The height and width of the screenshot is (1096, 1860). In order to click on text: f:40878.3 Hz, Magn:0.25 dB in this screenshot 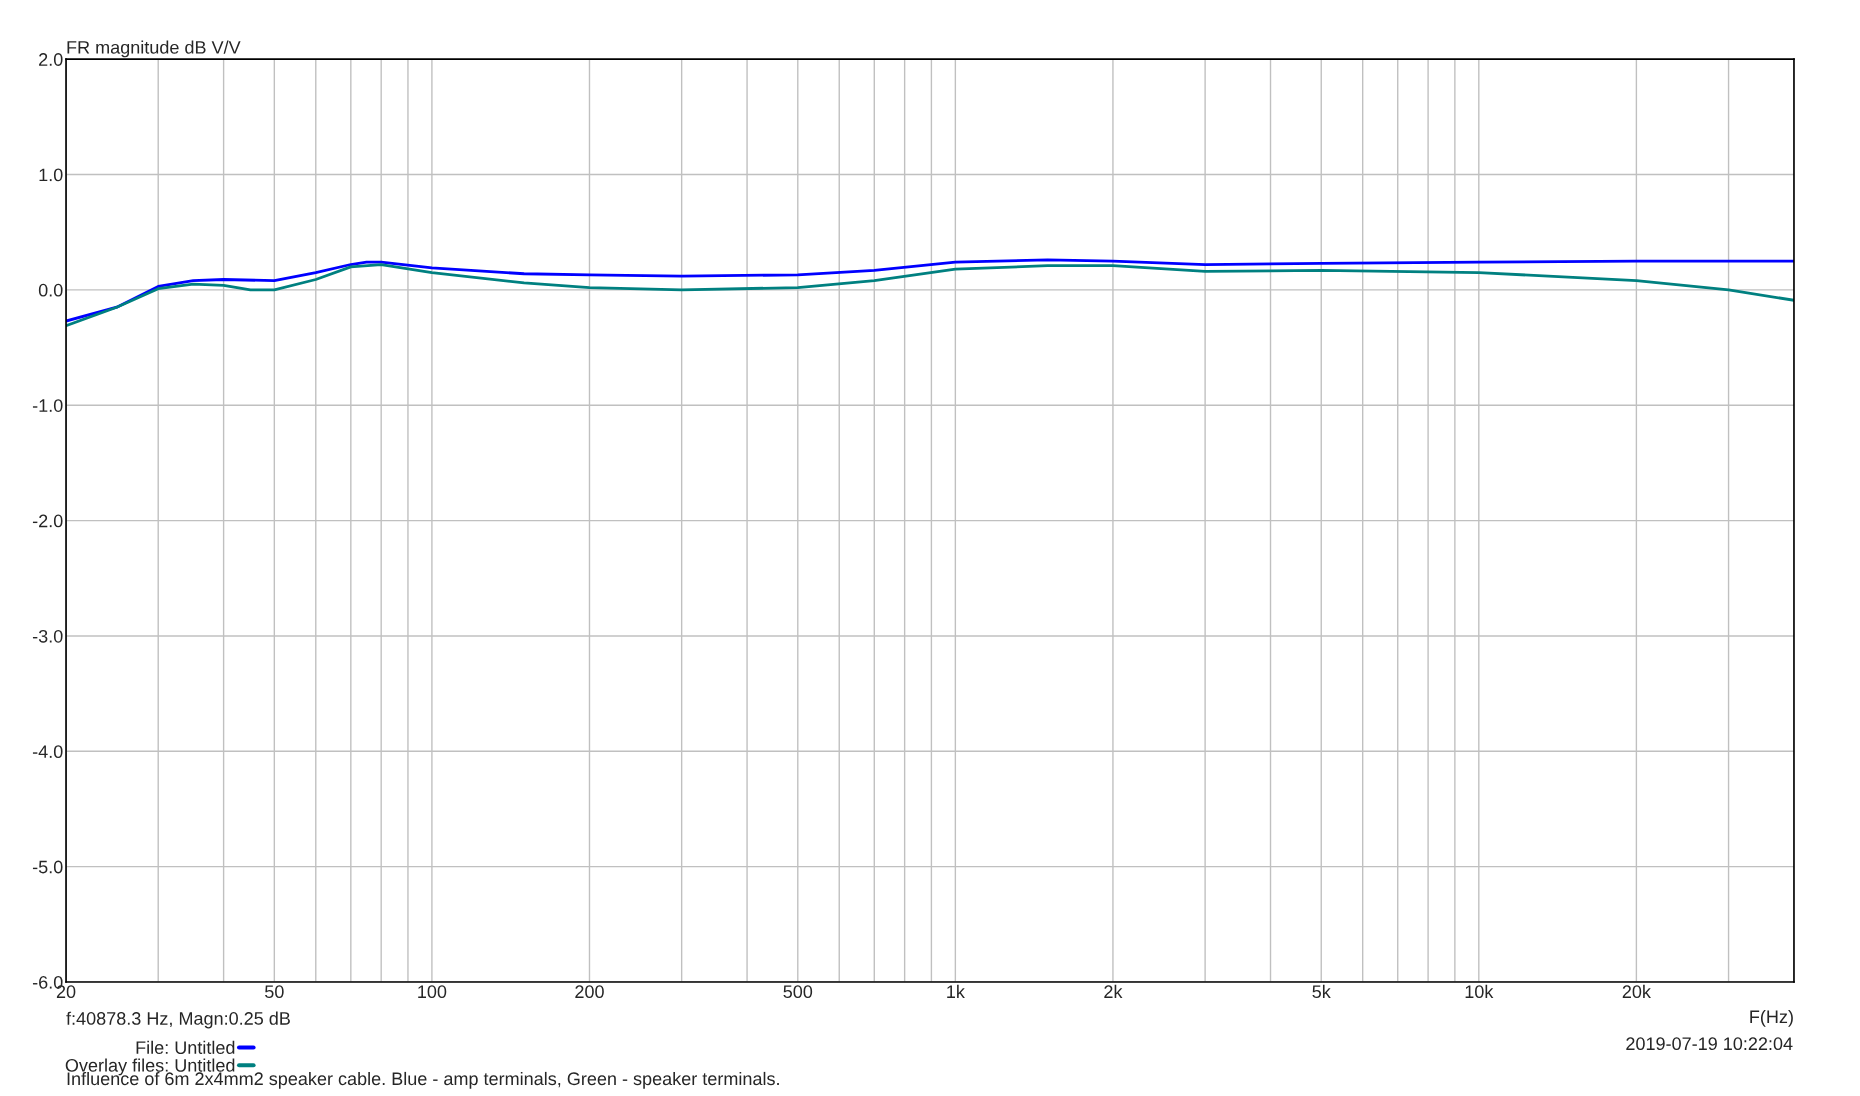, I will do `click(178, 1020)`.